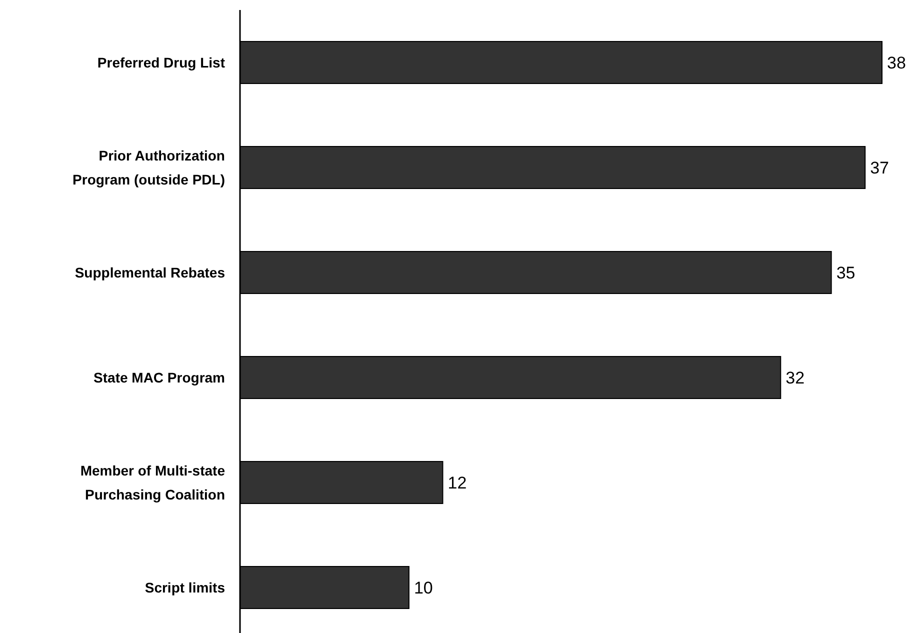  What do you see at coordinates (457, 482) in the screenshot?
I see `data-label: 12` at bounding box center [457, 482].